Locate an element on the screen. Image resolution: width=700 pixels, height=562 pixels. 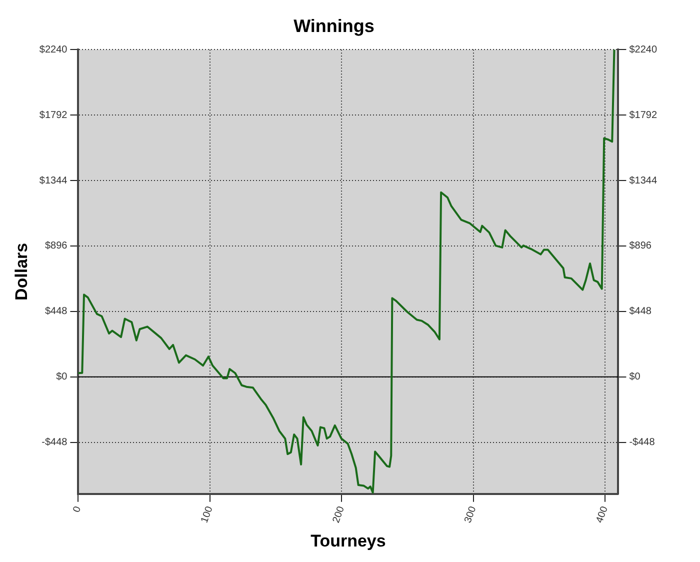
y-tick-label: $448 is located at coordinates (56, 312).